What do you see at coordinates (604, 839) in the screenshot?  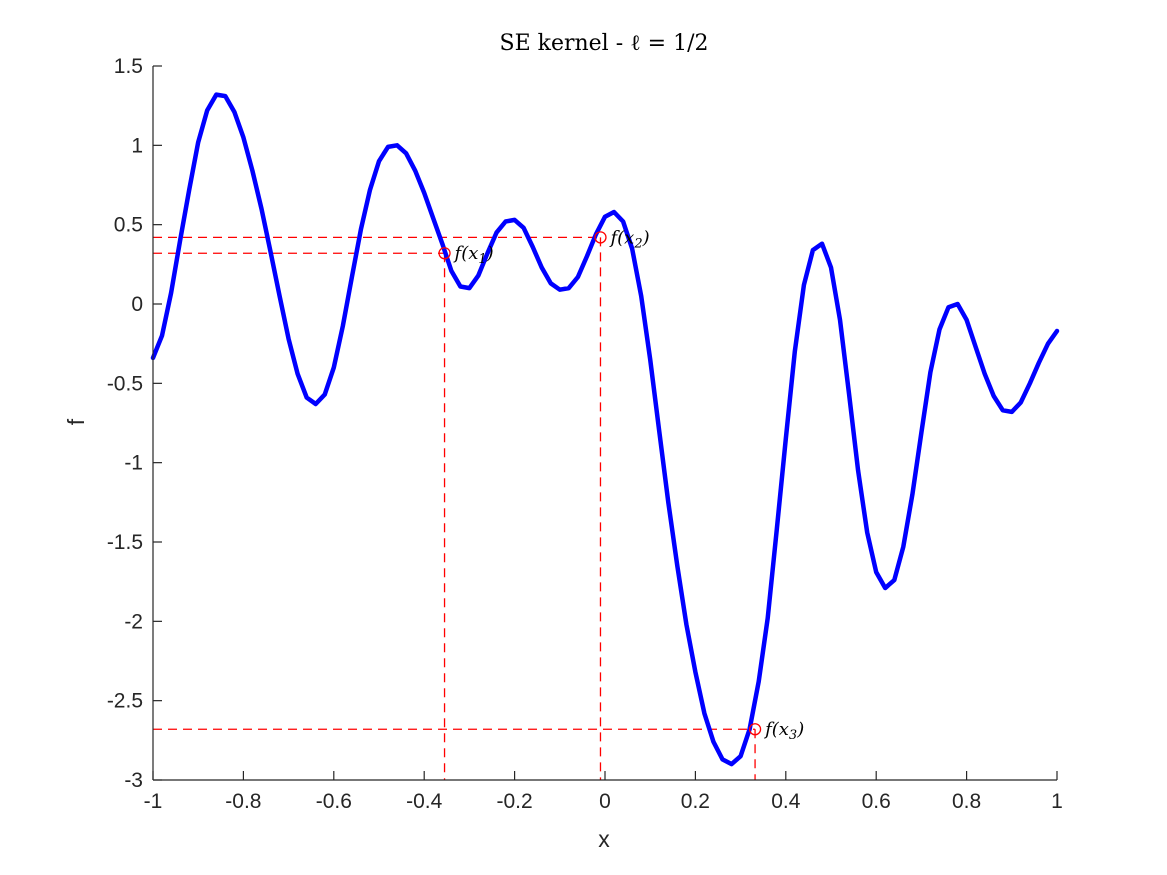 I see `x-axis-label: x` at bounding box center [604, 839].